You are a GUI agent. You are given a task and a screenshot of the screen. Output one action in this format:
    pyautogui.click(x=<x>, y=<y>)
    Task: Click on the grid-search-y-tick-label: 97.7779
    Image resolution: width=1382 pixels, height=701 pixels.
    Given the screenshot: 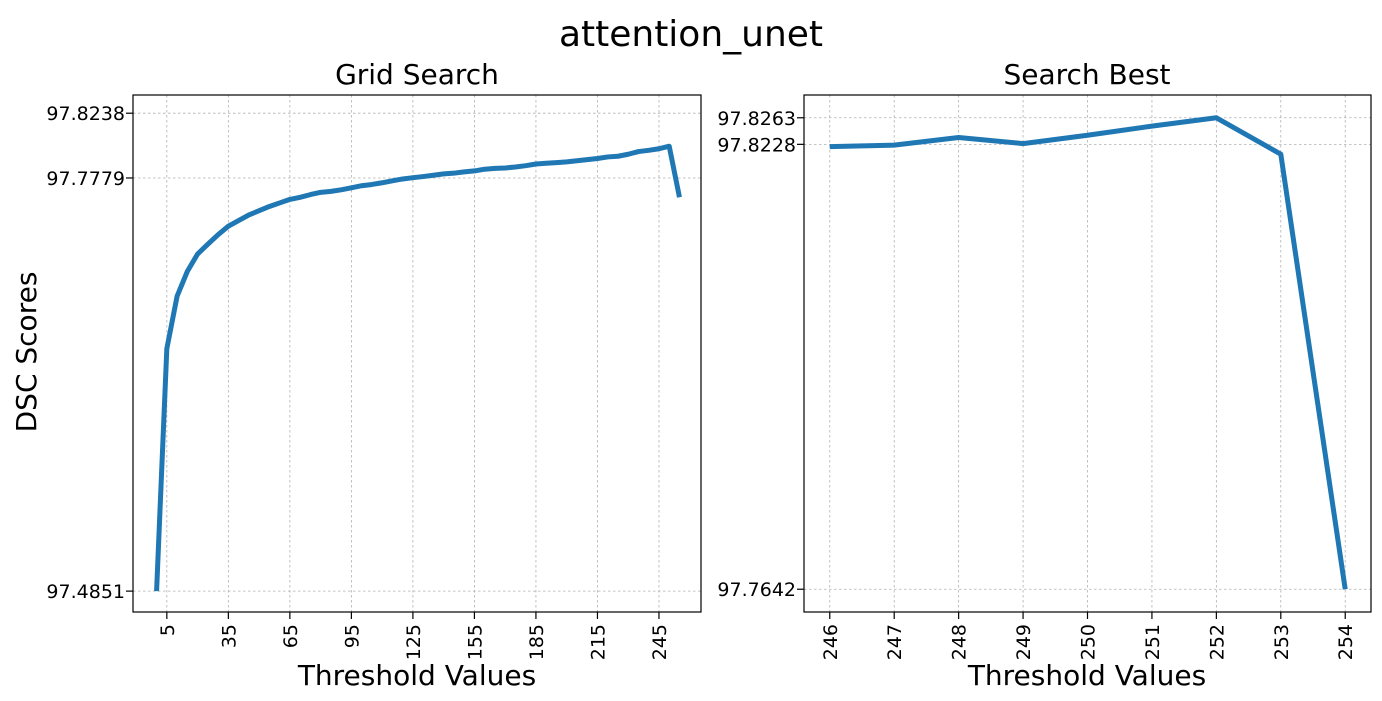 What is the action you would take?
    pyautogui.click(x=85, y=179)
    